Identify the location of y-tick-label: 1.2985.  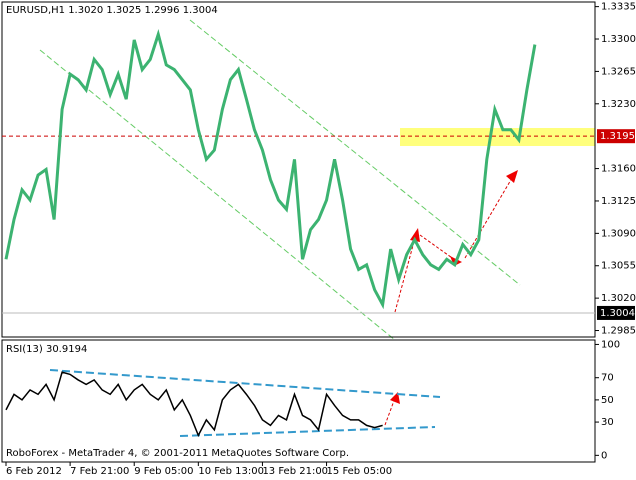
(618, 331).